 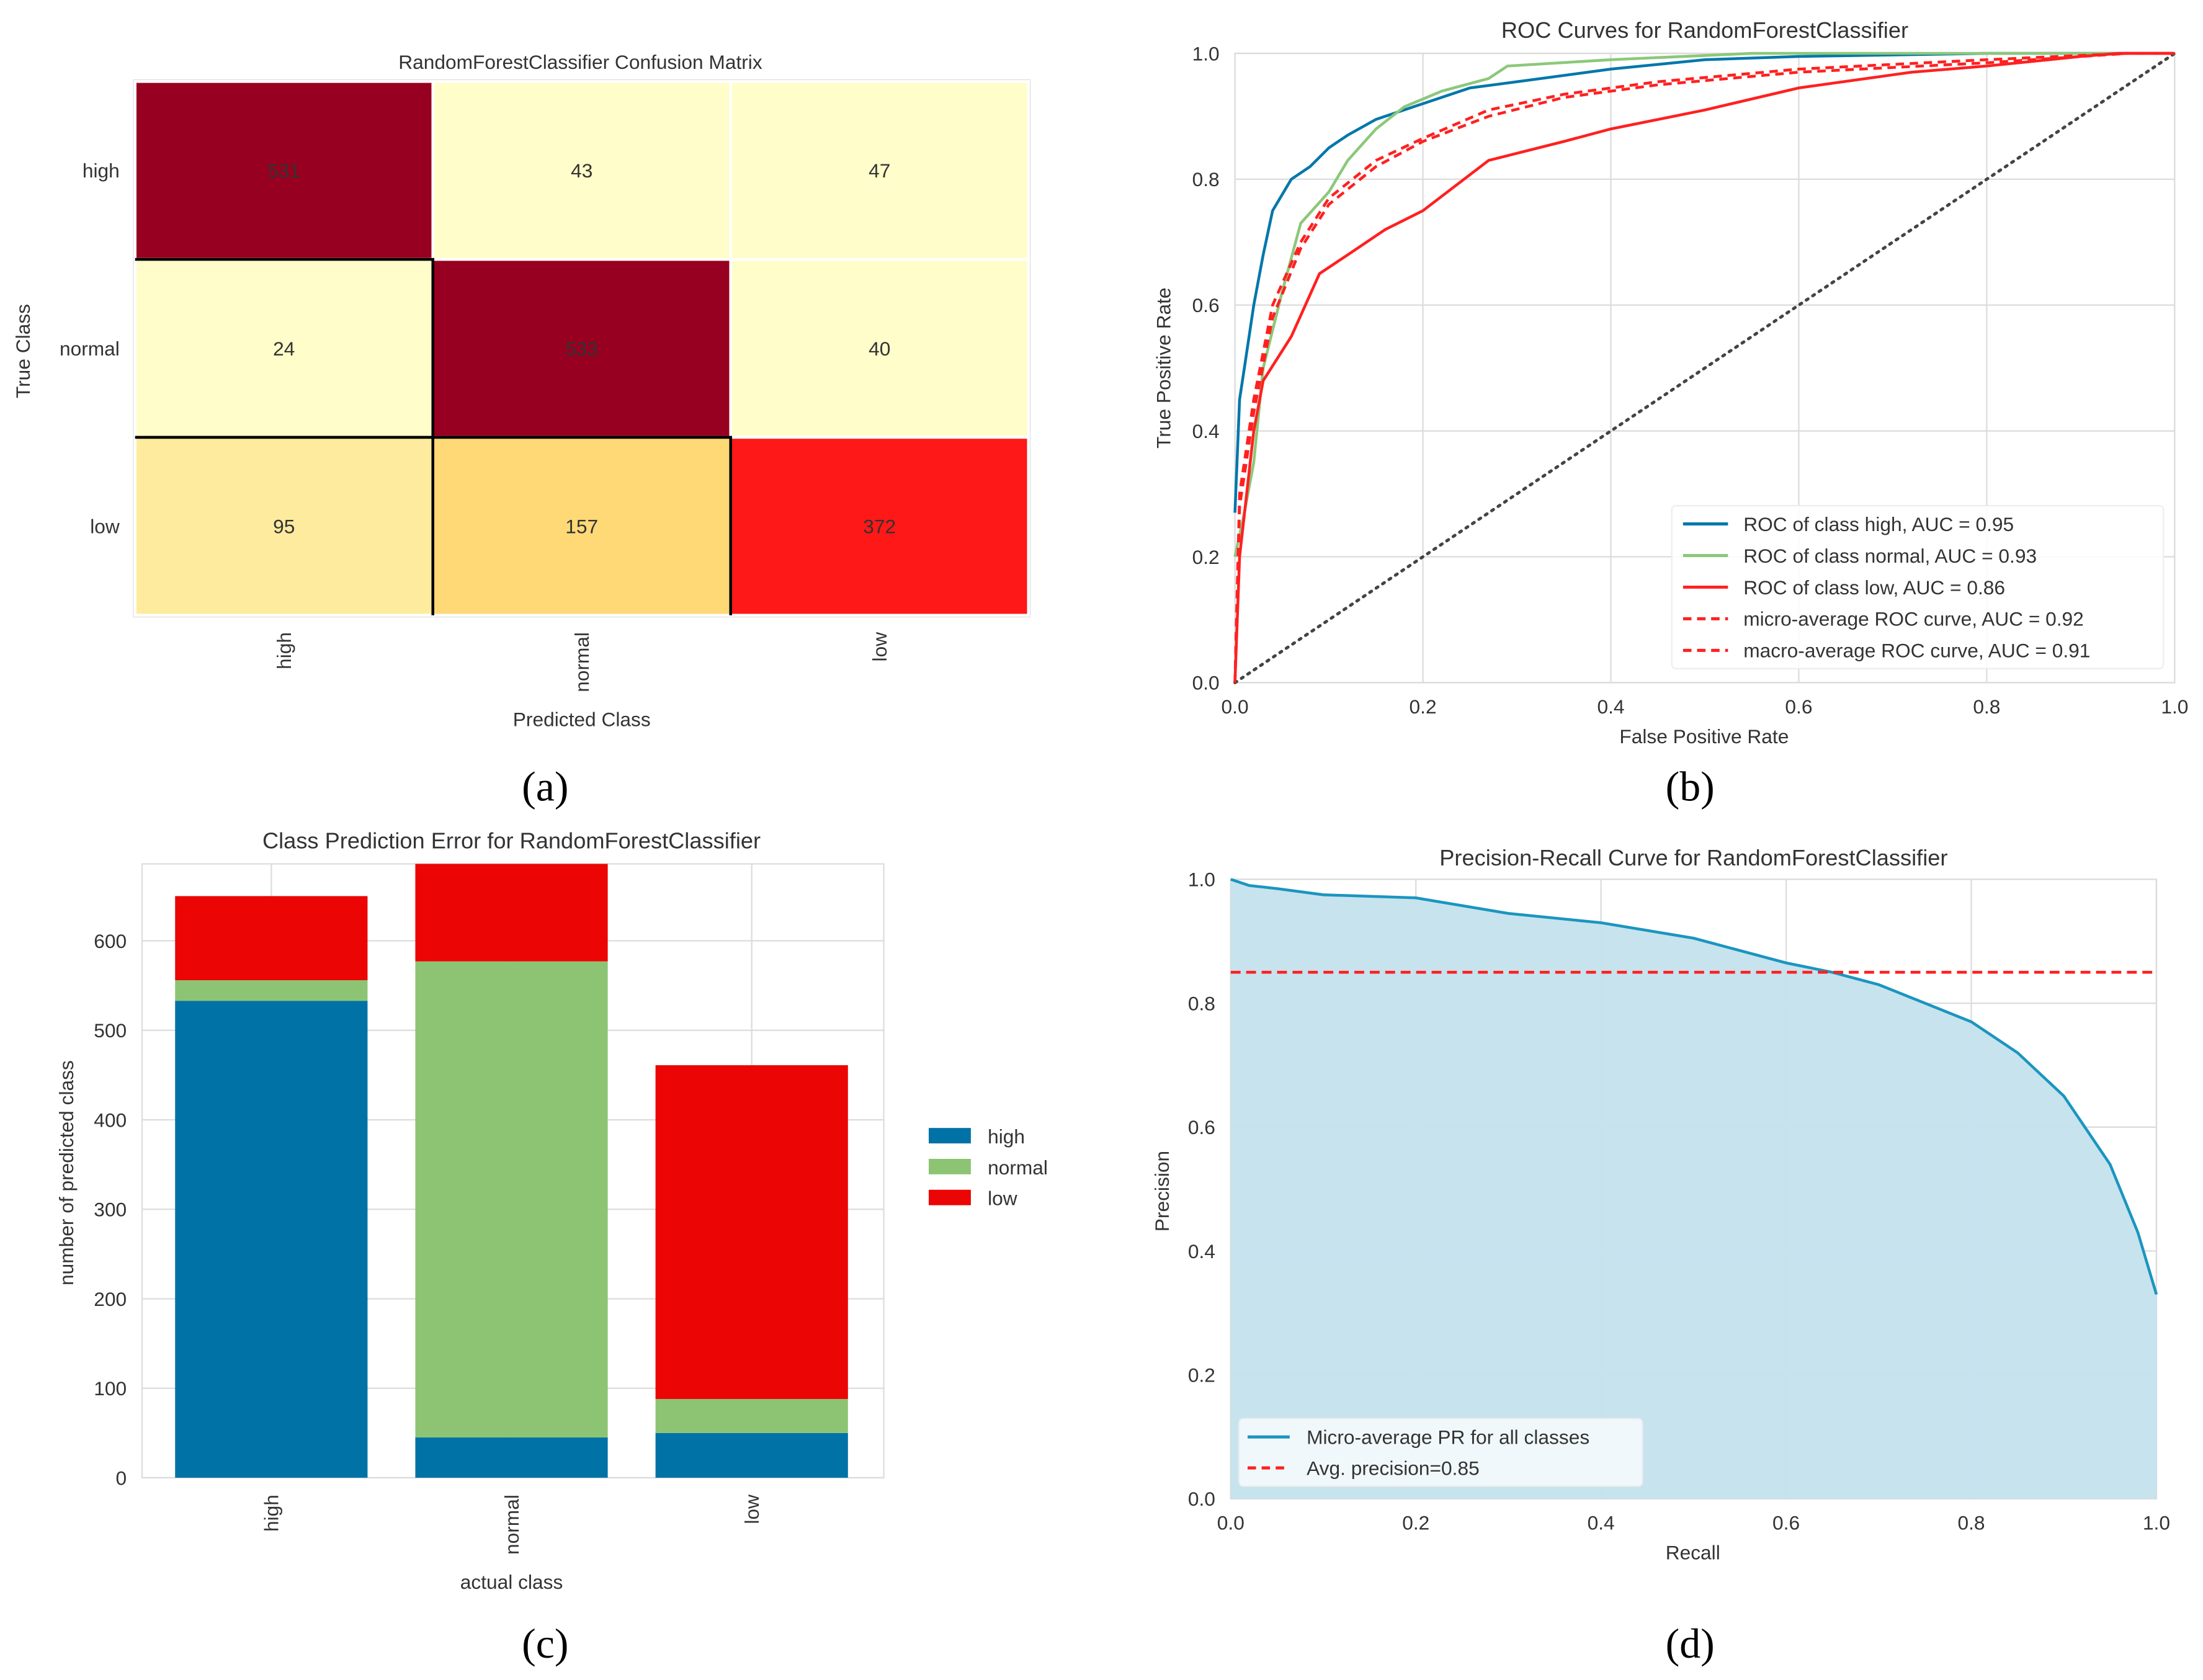 I want to click on caption-b: (b), so click(x=1690, y=786).